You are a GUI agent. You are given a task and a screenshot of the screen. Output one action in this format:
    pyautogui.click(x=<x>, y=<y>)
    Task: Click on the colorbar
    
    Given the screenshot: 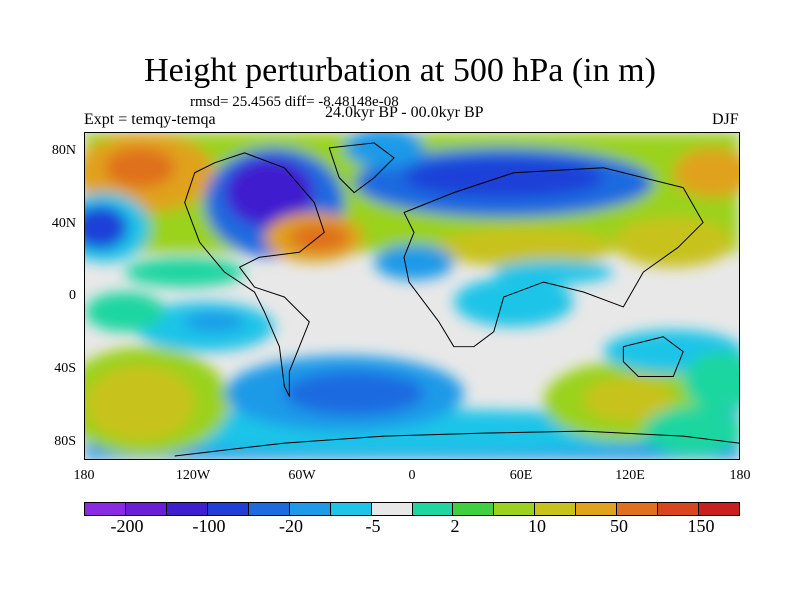 What is the action you would take?
    pyautogui.click(x=412, y=509)
    